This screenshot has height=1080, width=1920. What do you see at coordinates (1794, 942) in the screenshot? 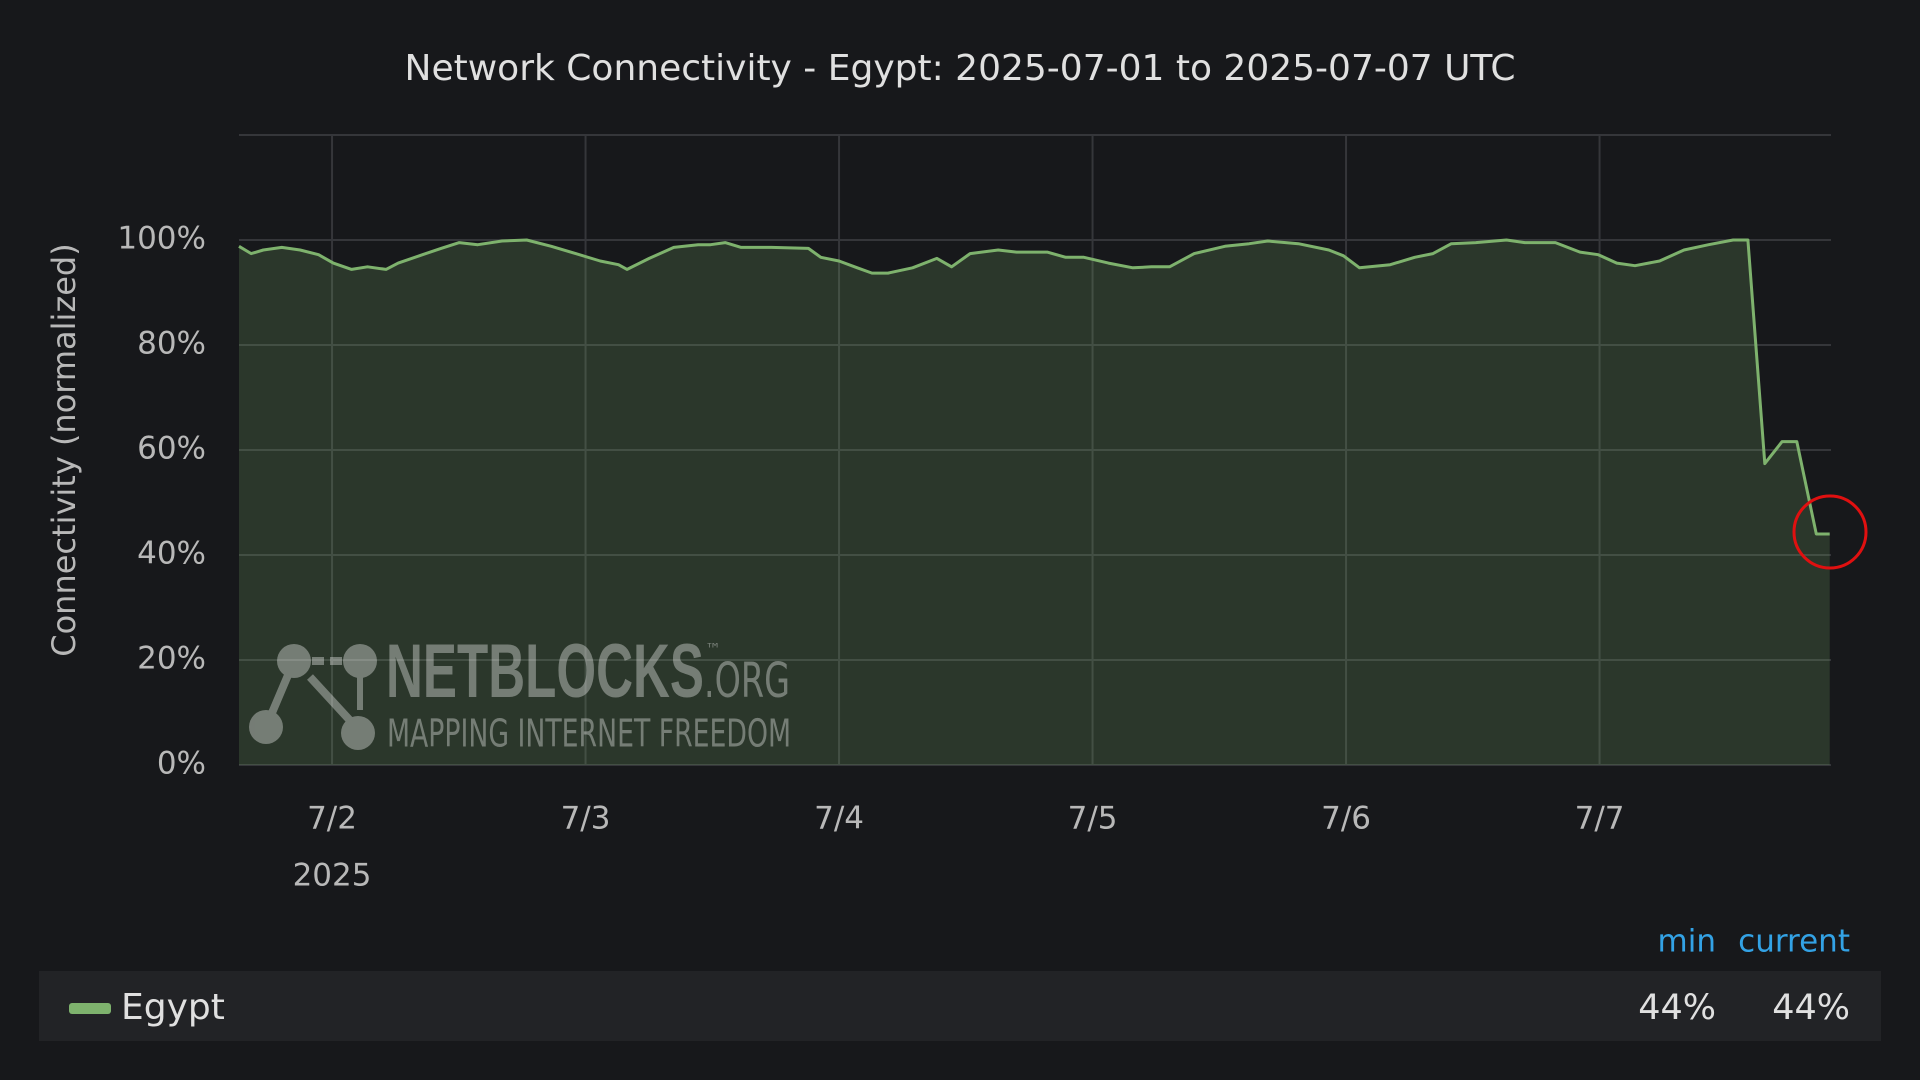
I see `legend-header: current` at bounding box center [1794, 942].